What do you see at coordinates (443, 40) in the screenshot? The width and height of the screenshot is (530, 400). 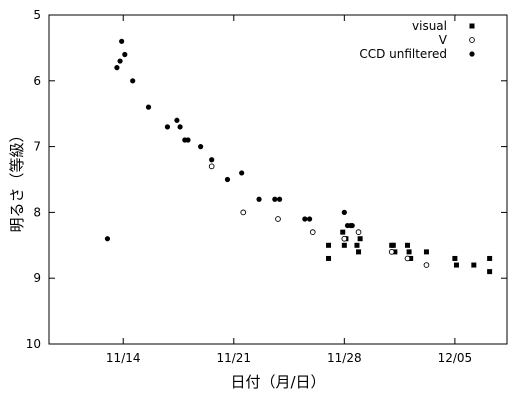 I see `legend-label-v: V` at bounding box center [443, 40].